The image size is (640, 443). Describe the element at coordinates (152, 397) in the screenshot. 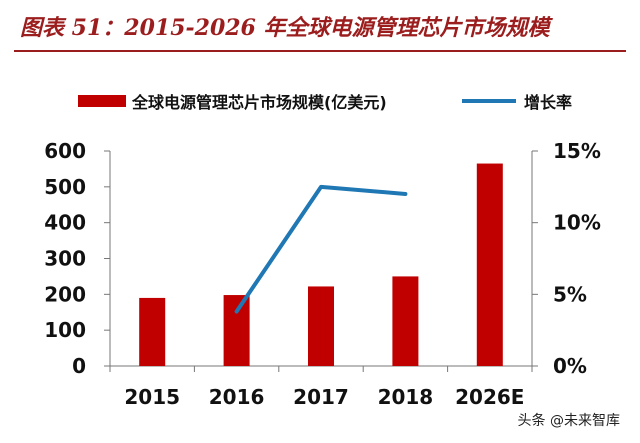

I see `x-tick-label: 2015` at that location.